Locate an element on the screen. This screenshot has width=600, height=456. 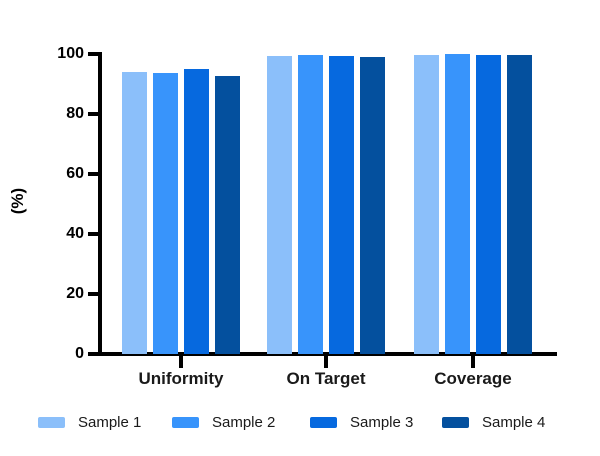
legend-label: Sample 1 is located at coordinates (110, 422).